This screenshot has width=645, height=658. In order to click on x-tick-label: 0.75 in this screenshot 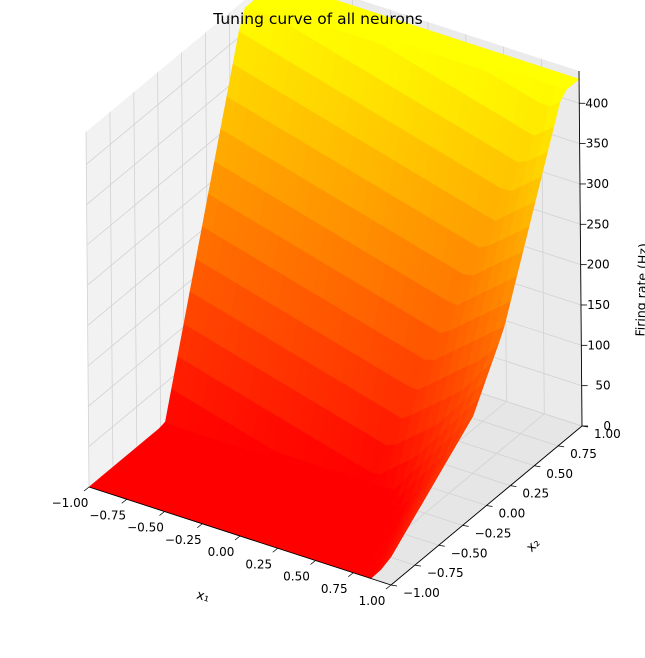, I will do `click(334, 589)`.